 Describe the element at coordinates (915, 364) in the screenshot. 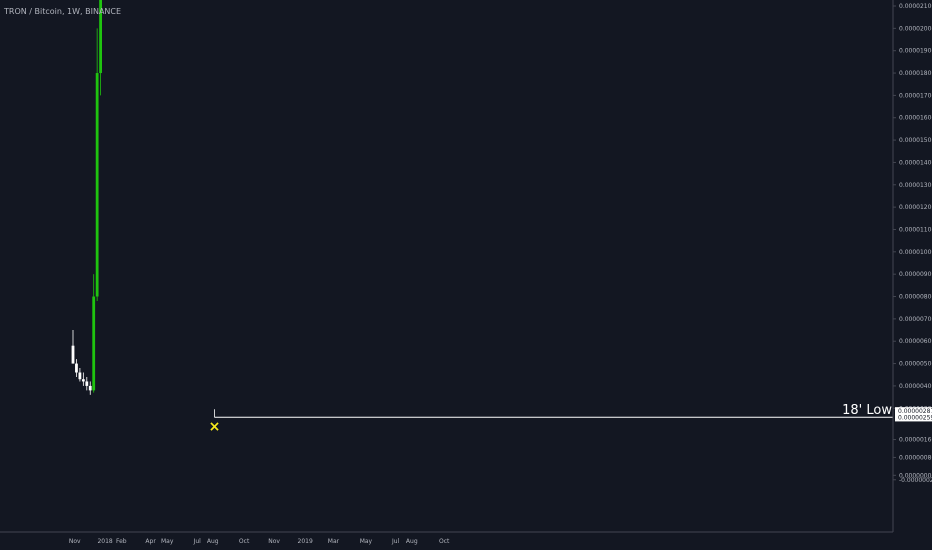

I see `price-tick-label: 0.00000500` at that location.